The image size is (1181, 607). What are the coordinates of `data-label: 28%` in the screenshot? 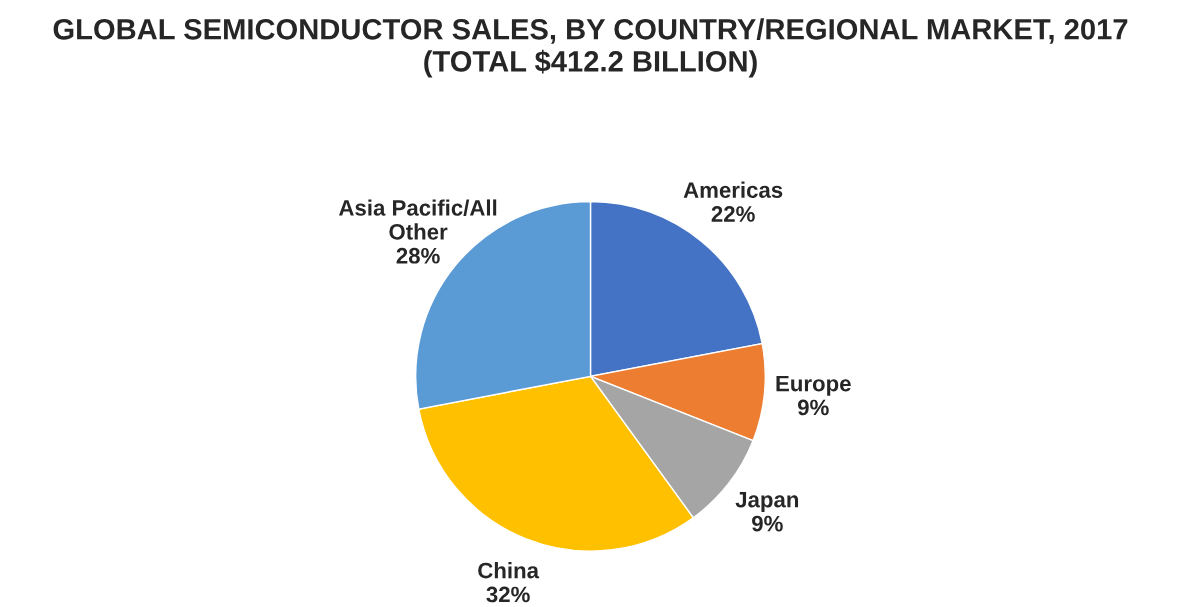 It's located at (418, 255).